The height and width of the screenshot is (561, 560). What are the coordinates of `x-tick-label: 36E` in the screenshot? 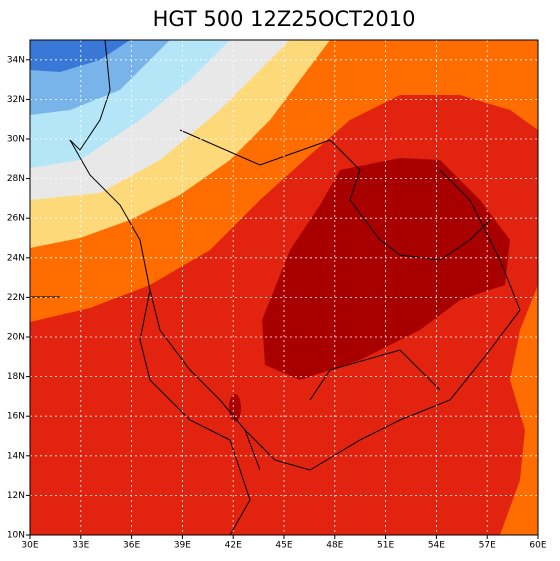 It's located at (131, 546).